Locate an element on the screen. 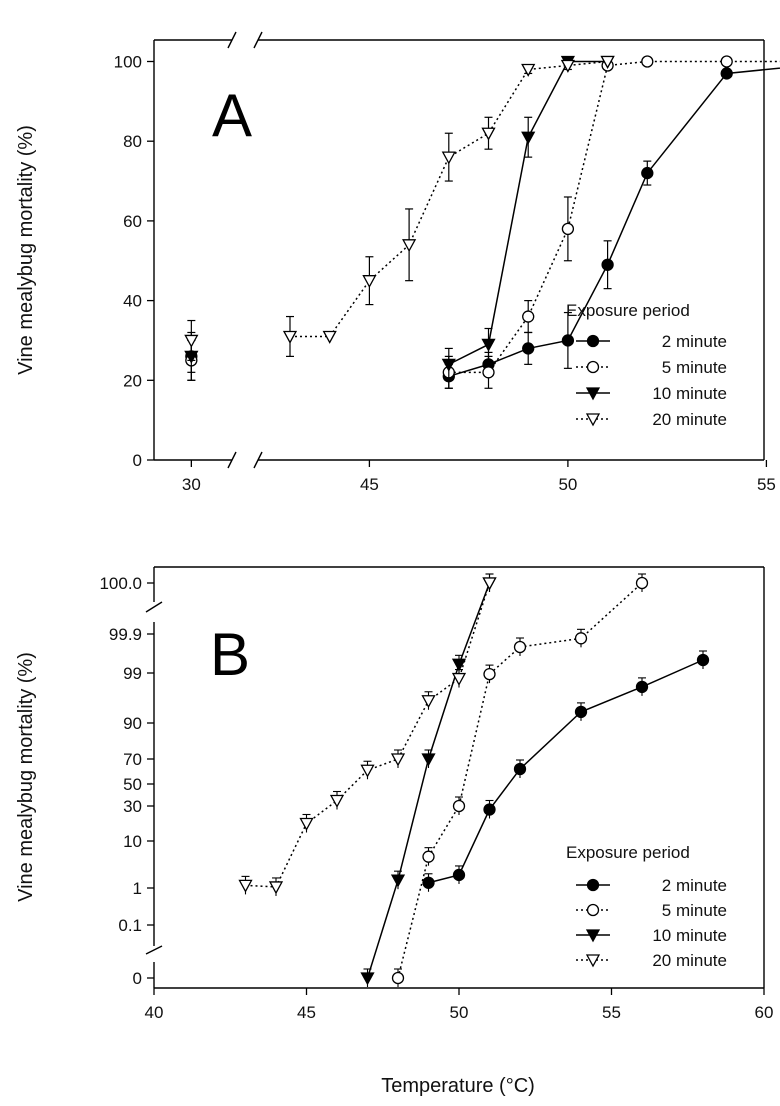 The height and width of the screenshot is (1106, 780). control-point is located at coordinates (191, 341).